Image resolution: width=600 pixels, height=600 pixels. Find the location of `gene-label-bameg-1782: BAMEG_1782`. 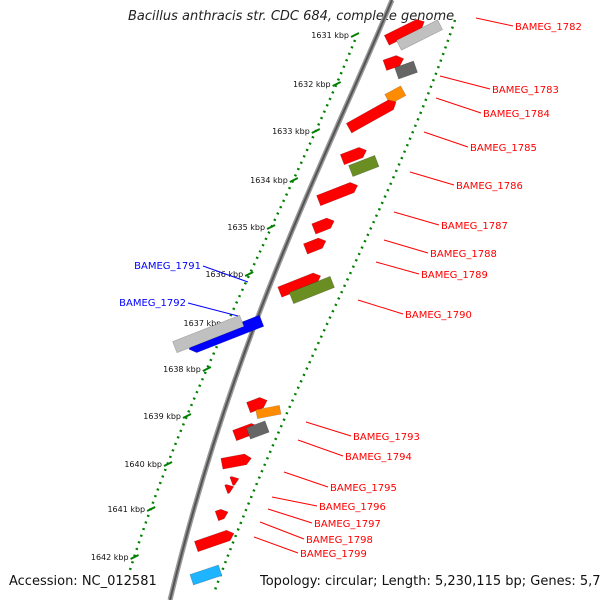

gene-label-bameg-1782: BAMEG_1782 is located at coordinates (548, 27).